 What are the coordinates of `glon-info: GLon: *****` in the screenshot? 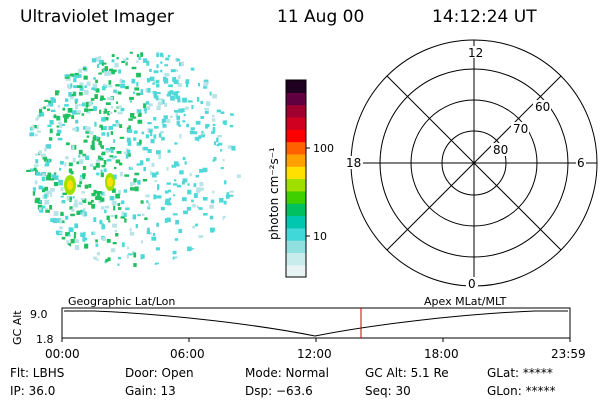 It's located at (521, 391).